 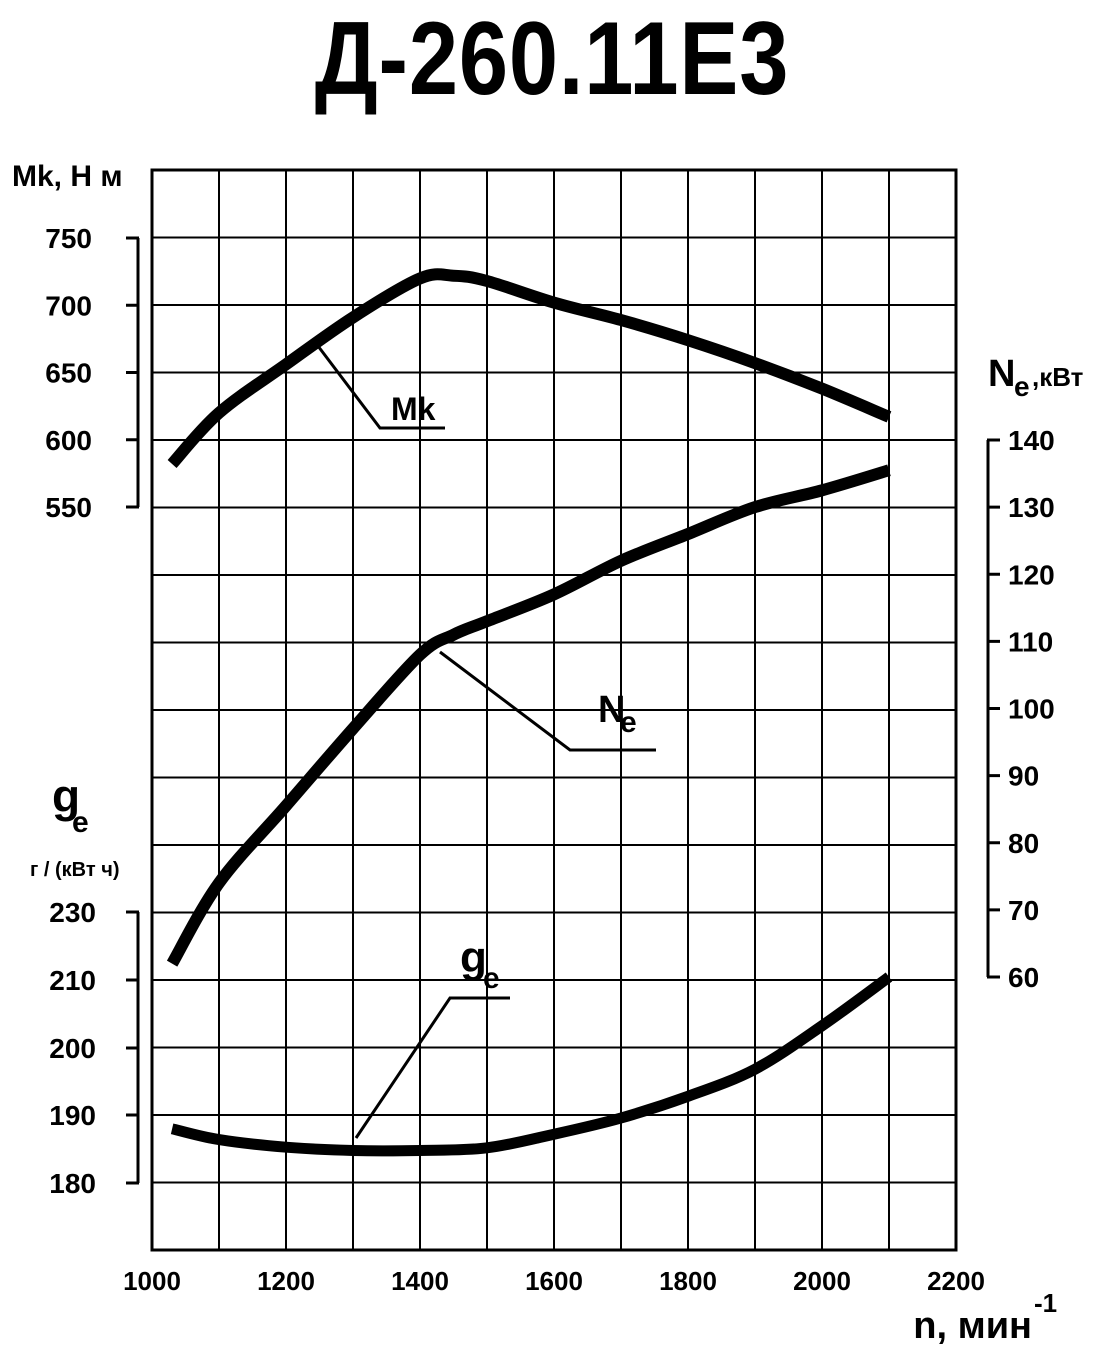 What do you see at coordinates (1045, 1303) in the screenshot?
I see `x-axis-label-exponent: -1` at bounding box center [1045, 1303].